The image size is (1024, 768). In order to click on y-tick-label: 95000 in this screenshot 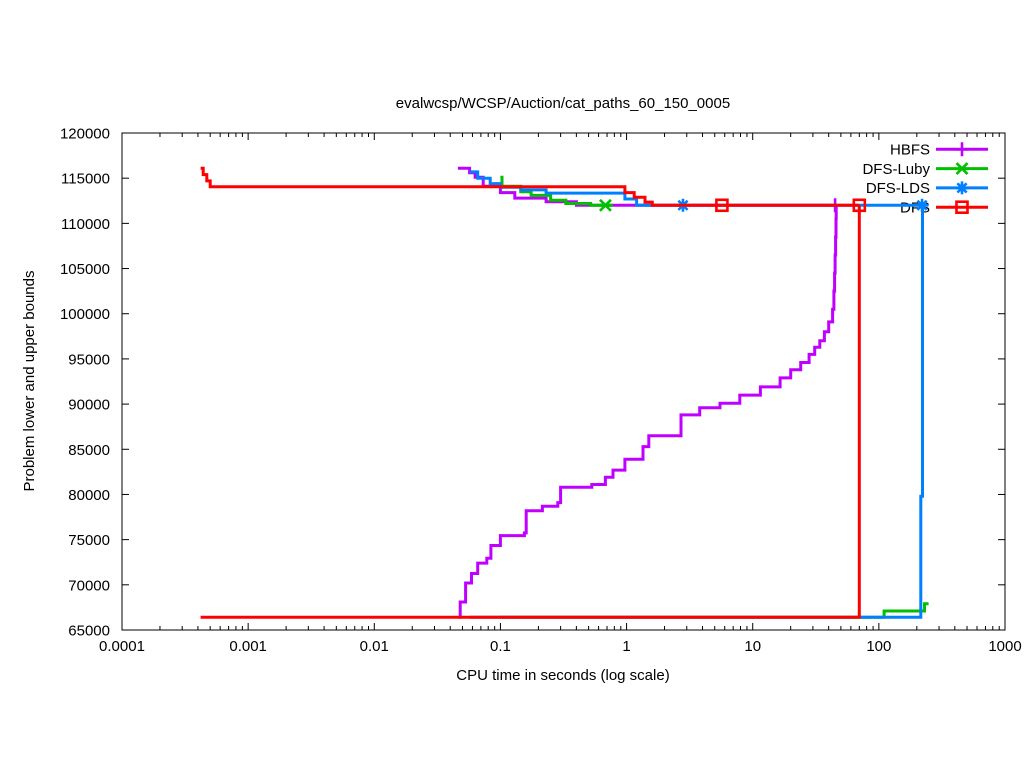, I will do `click(89, 359)`.